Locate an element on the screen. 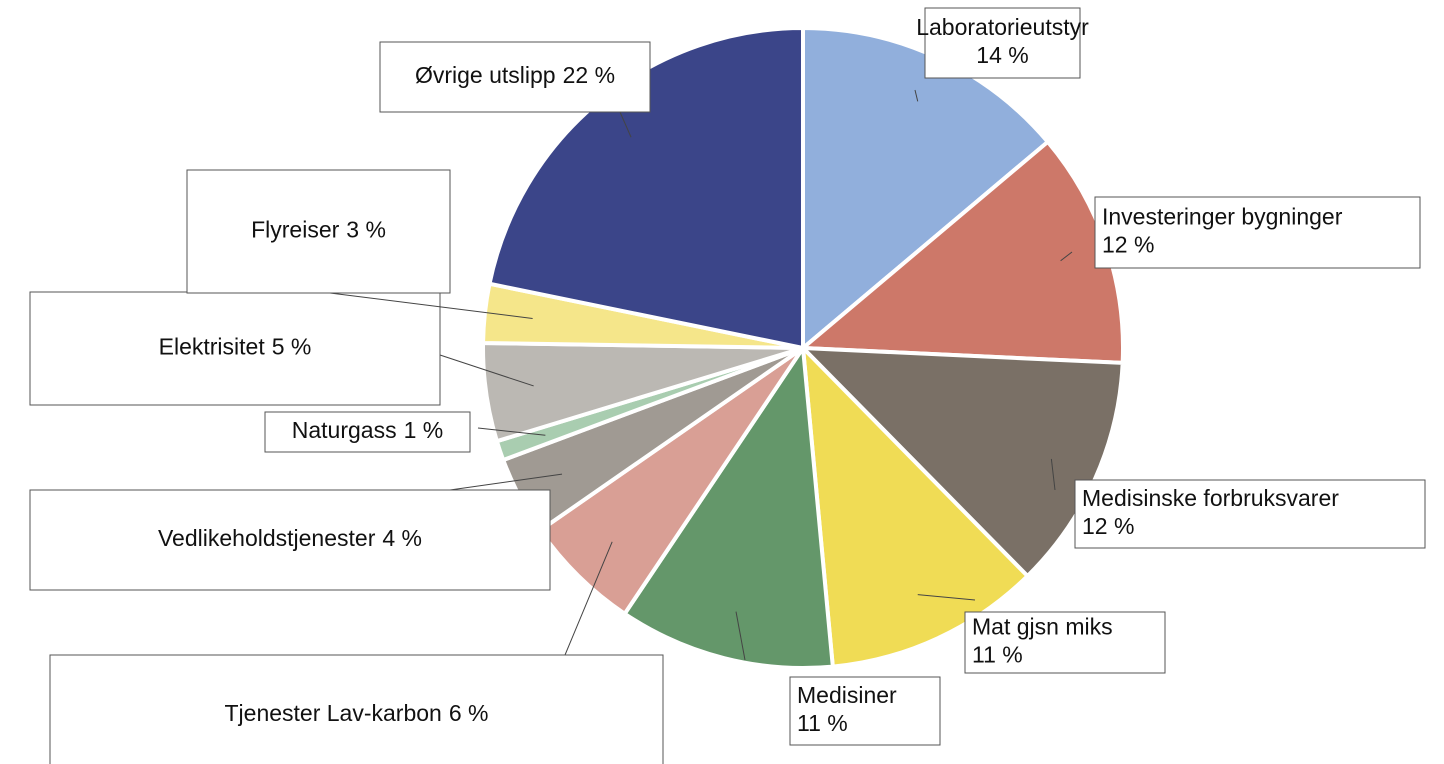 The width and height of the screenshot is (1444, 764). label-value: 4 % is located at coordinates (402, 538).